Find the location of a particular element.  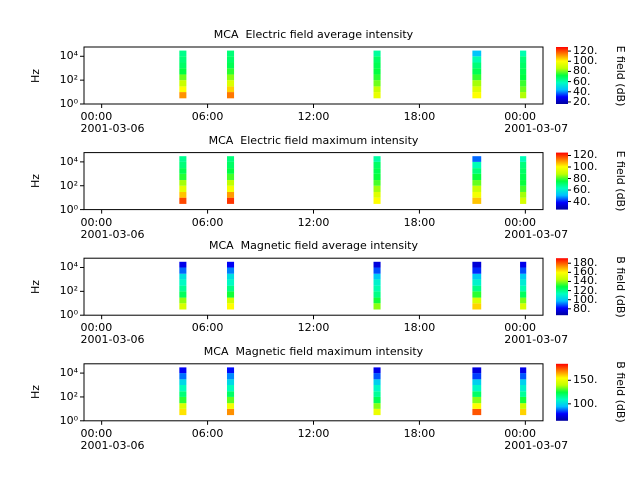

colorbar-tick-label: 180. is located at coordinates (585, 263).